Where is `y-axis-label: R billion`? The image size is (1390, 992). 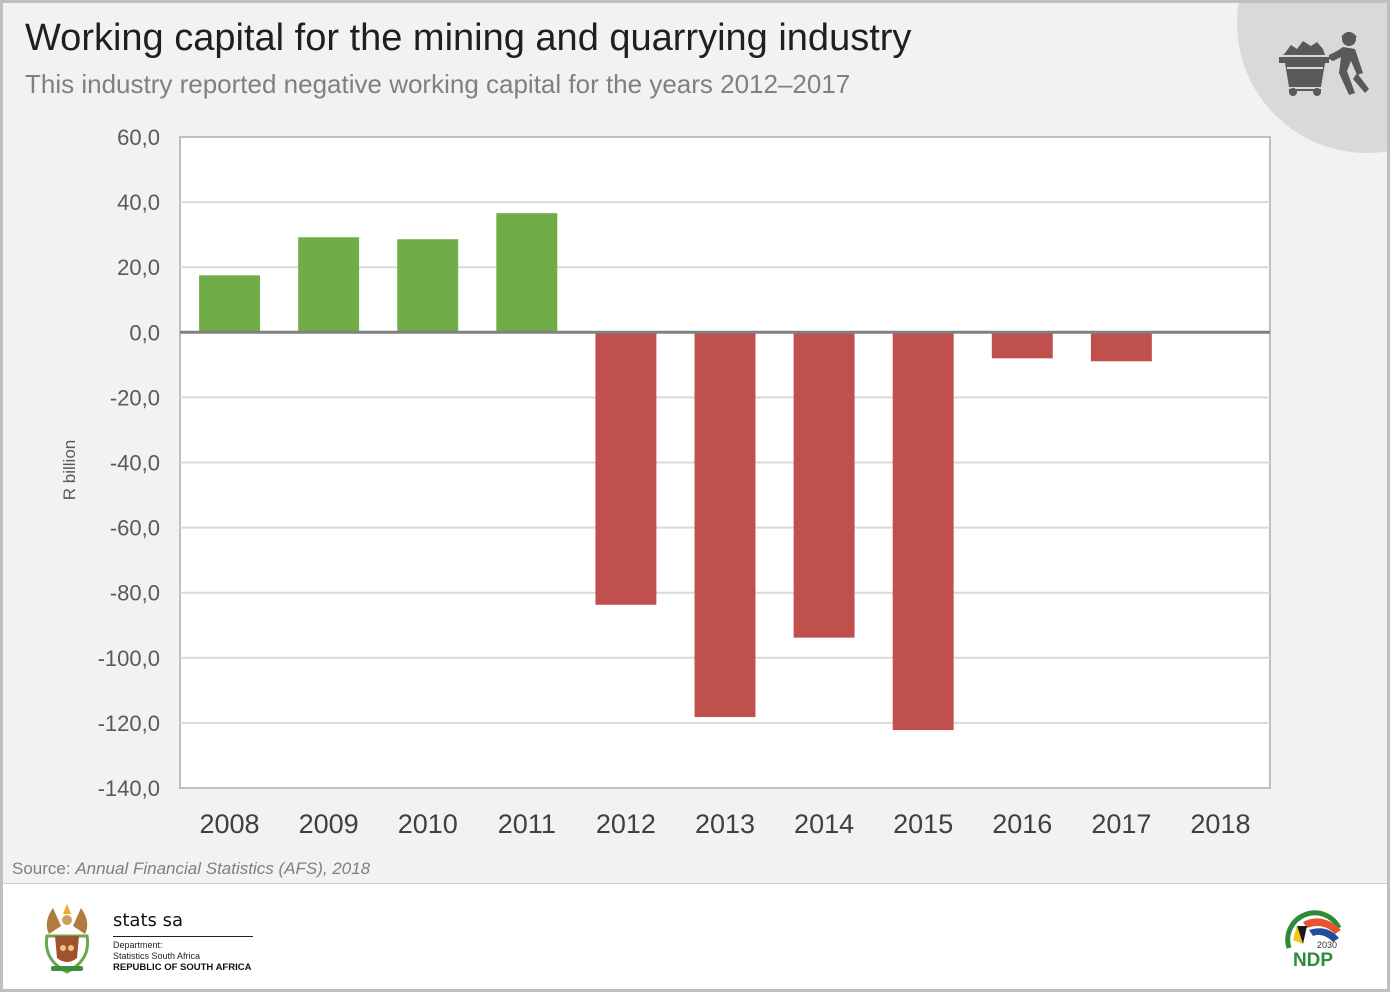
y-axis-label: R billion is located at coordinates (69, 470).